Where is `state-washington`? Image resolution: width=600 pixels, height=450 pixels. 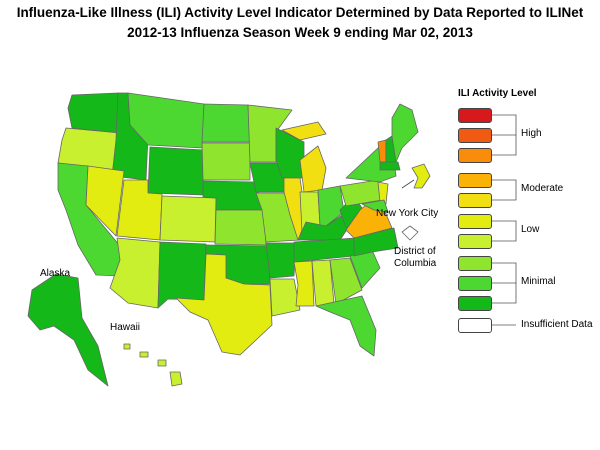 state-washington is located at coordinates (94, 113).